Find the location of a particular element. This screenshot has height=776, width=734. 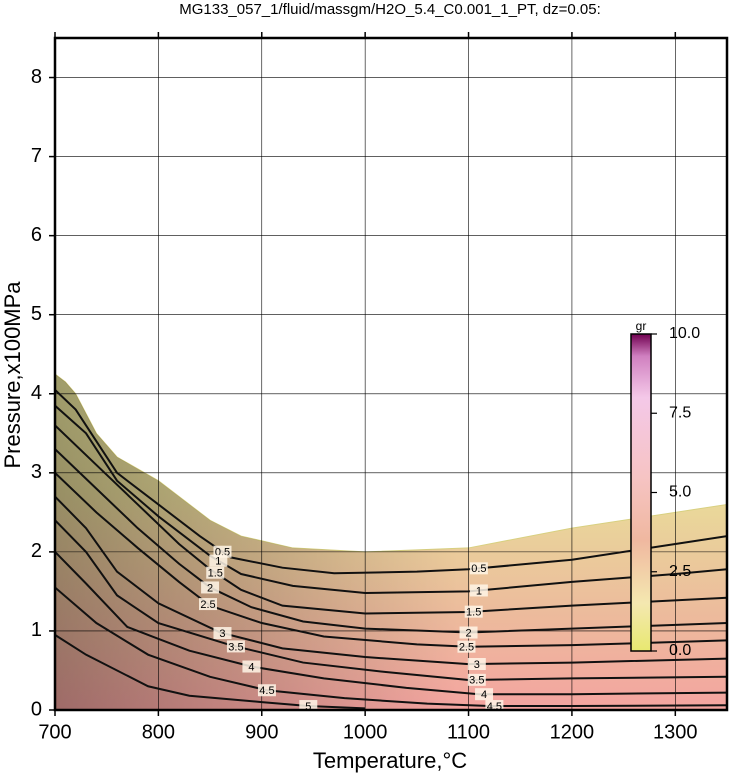

y-tick-label: 6 is located at coordinates (36, 235).